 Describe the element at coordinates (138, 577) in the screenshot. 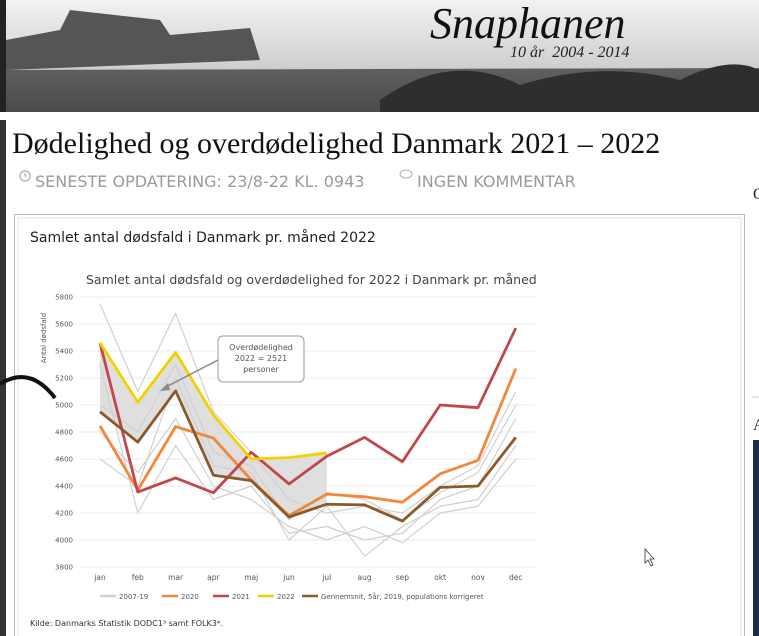

I see `x-tick-label: feb` at that location.